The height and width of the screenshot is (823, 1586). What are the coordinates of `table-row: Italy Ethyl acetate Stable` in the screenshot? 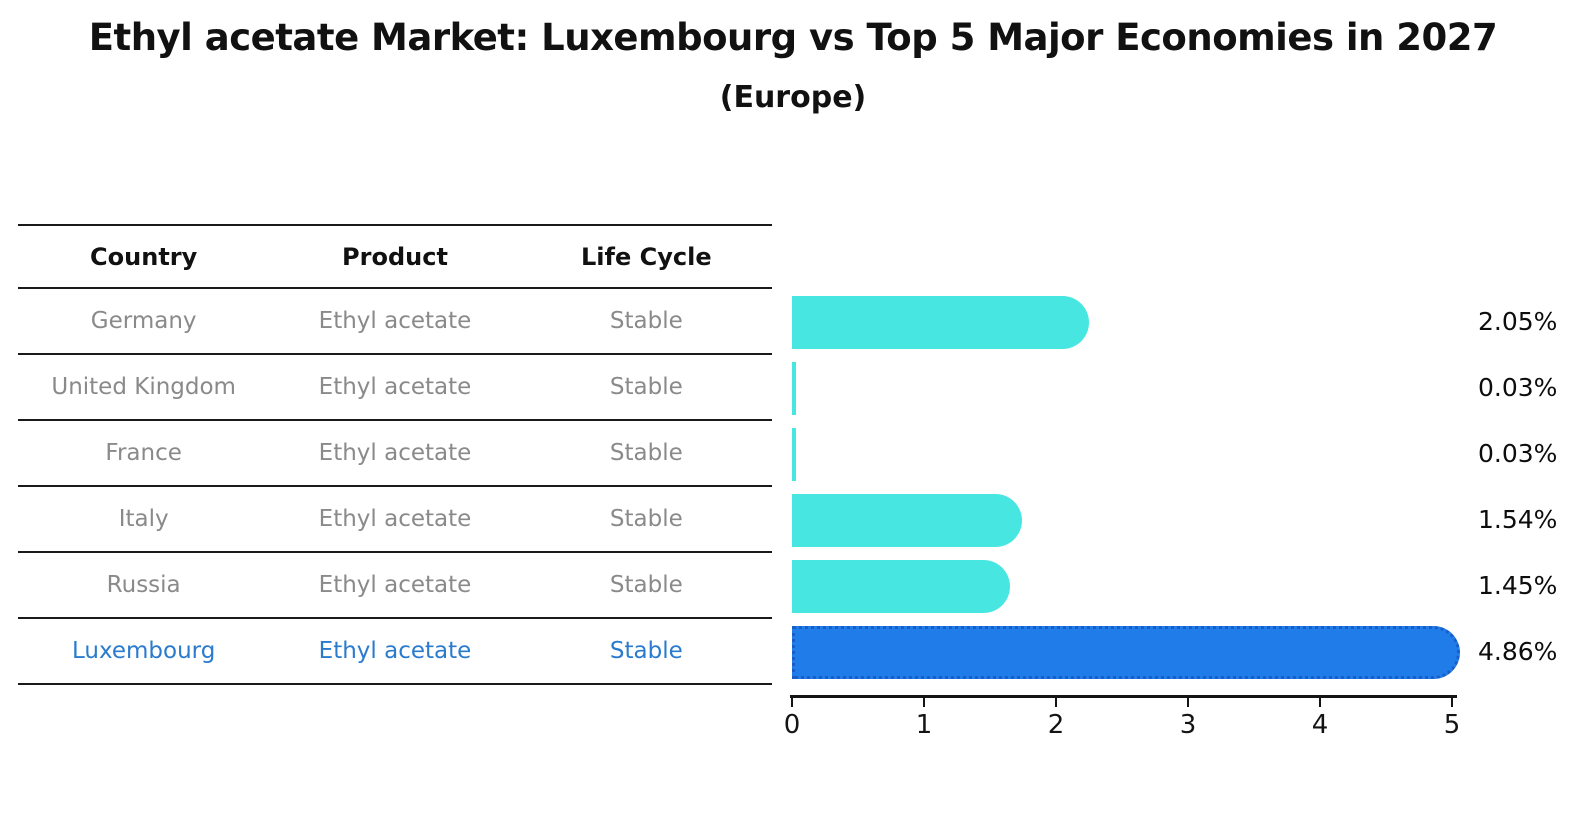 It's located at (395, 520).